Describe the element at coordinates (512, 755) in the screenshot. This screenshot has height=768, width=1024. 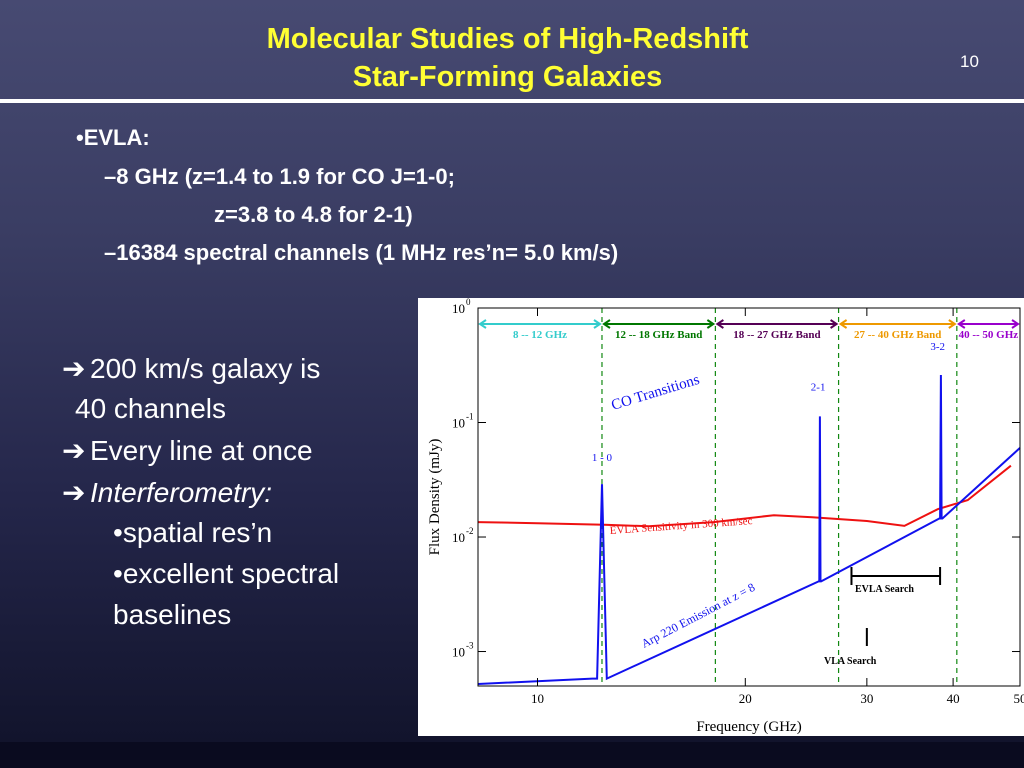
I see `footer-bar` at that location.